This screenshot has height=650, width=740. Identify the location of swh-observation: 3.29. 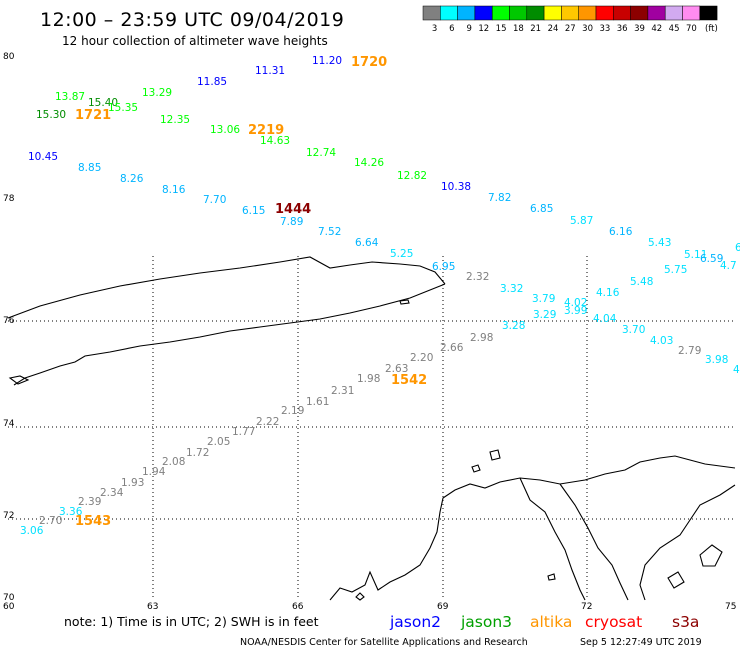
(544, 315).